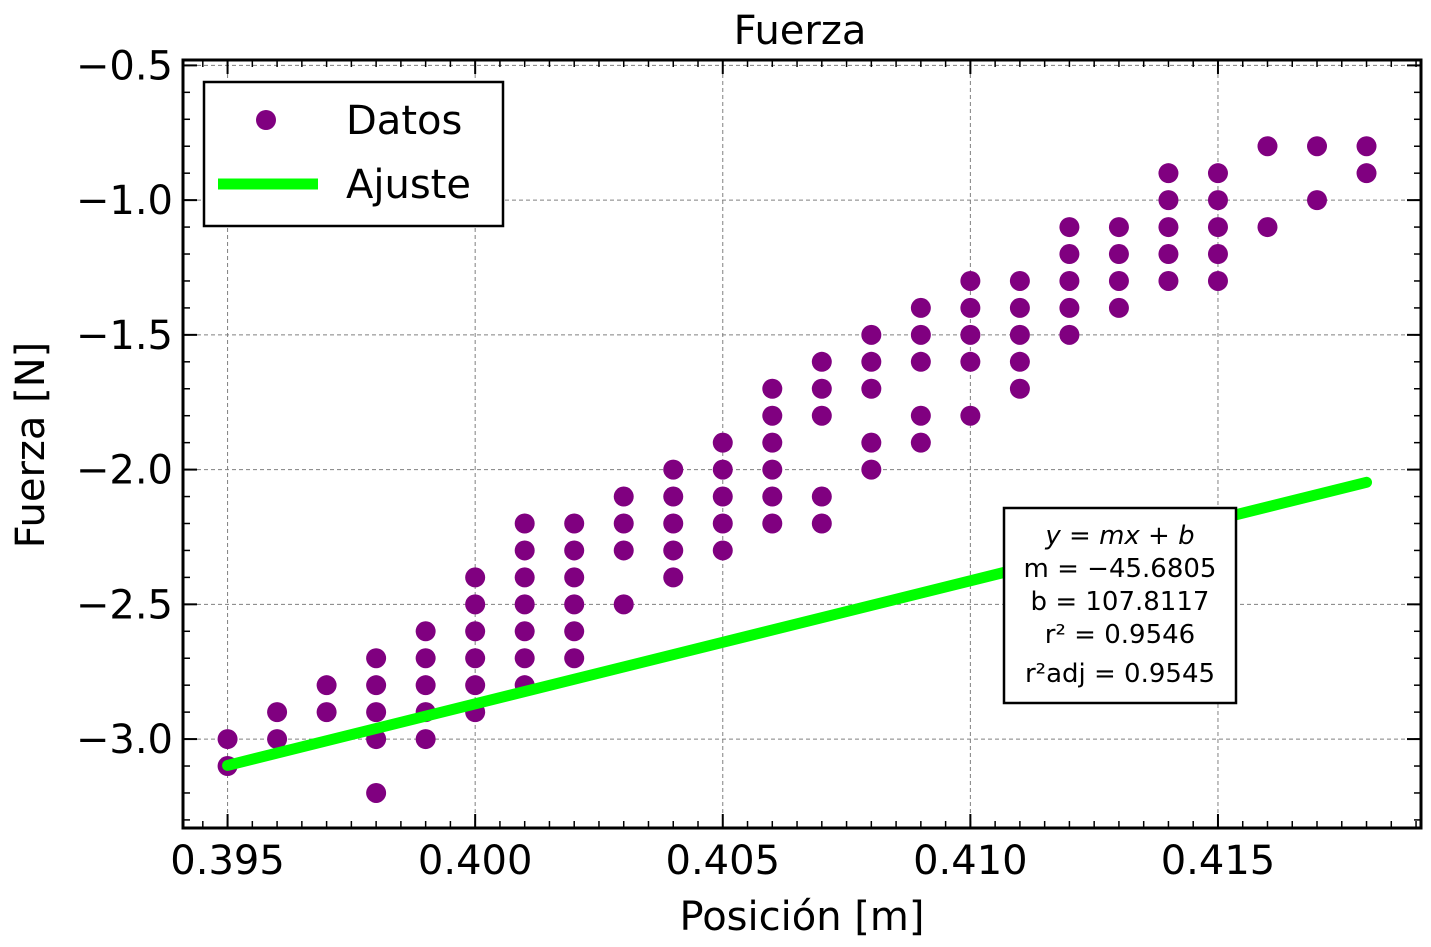 This screenshot has height=947, width=1431. I want to click on x-tick-label: 0.395, so click(227, 861).